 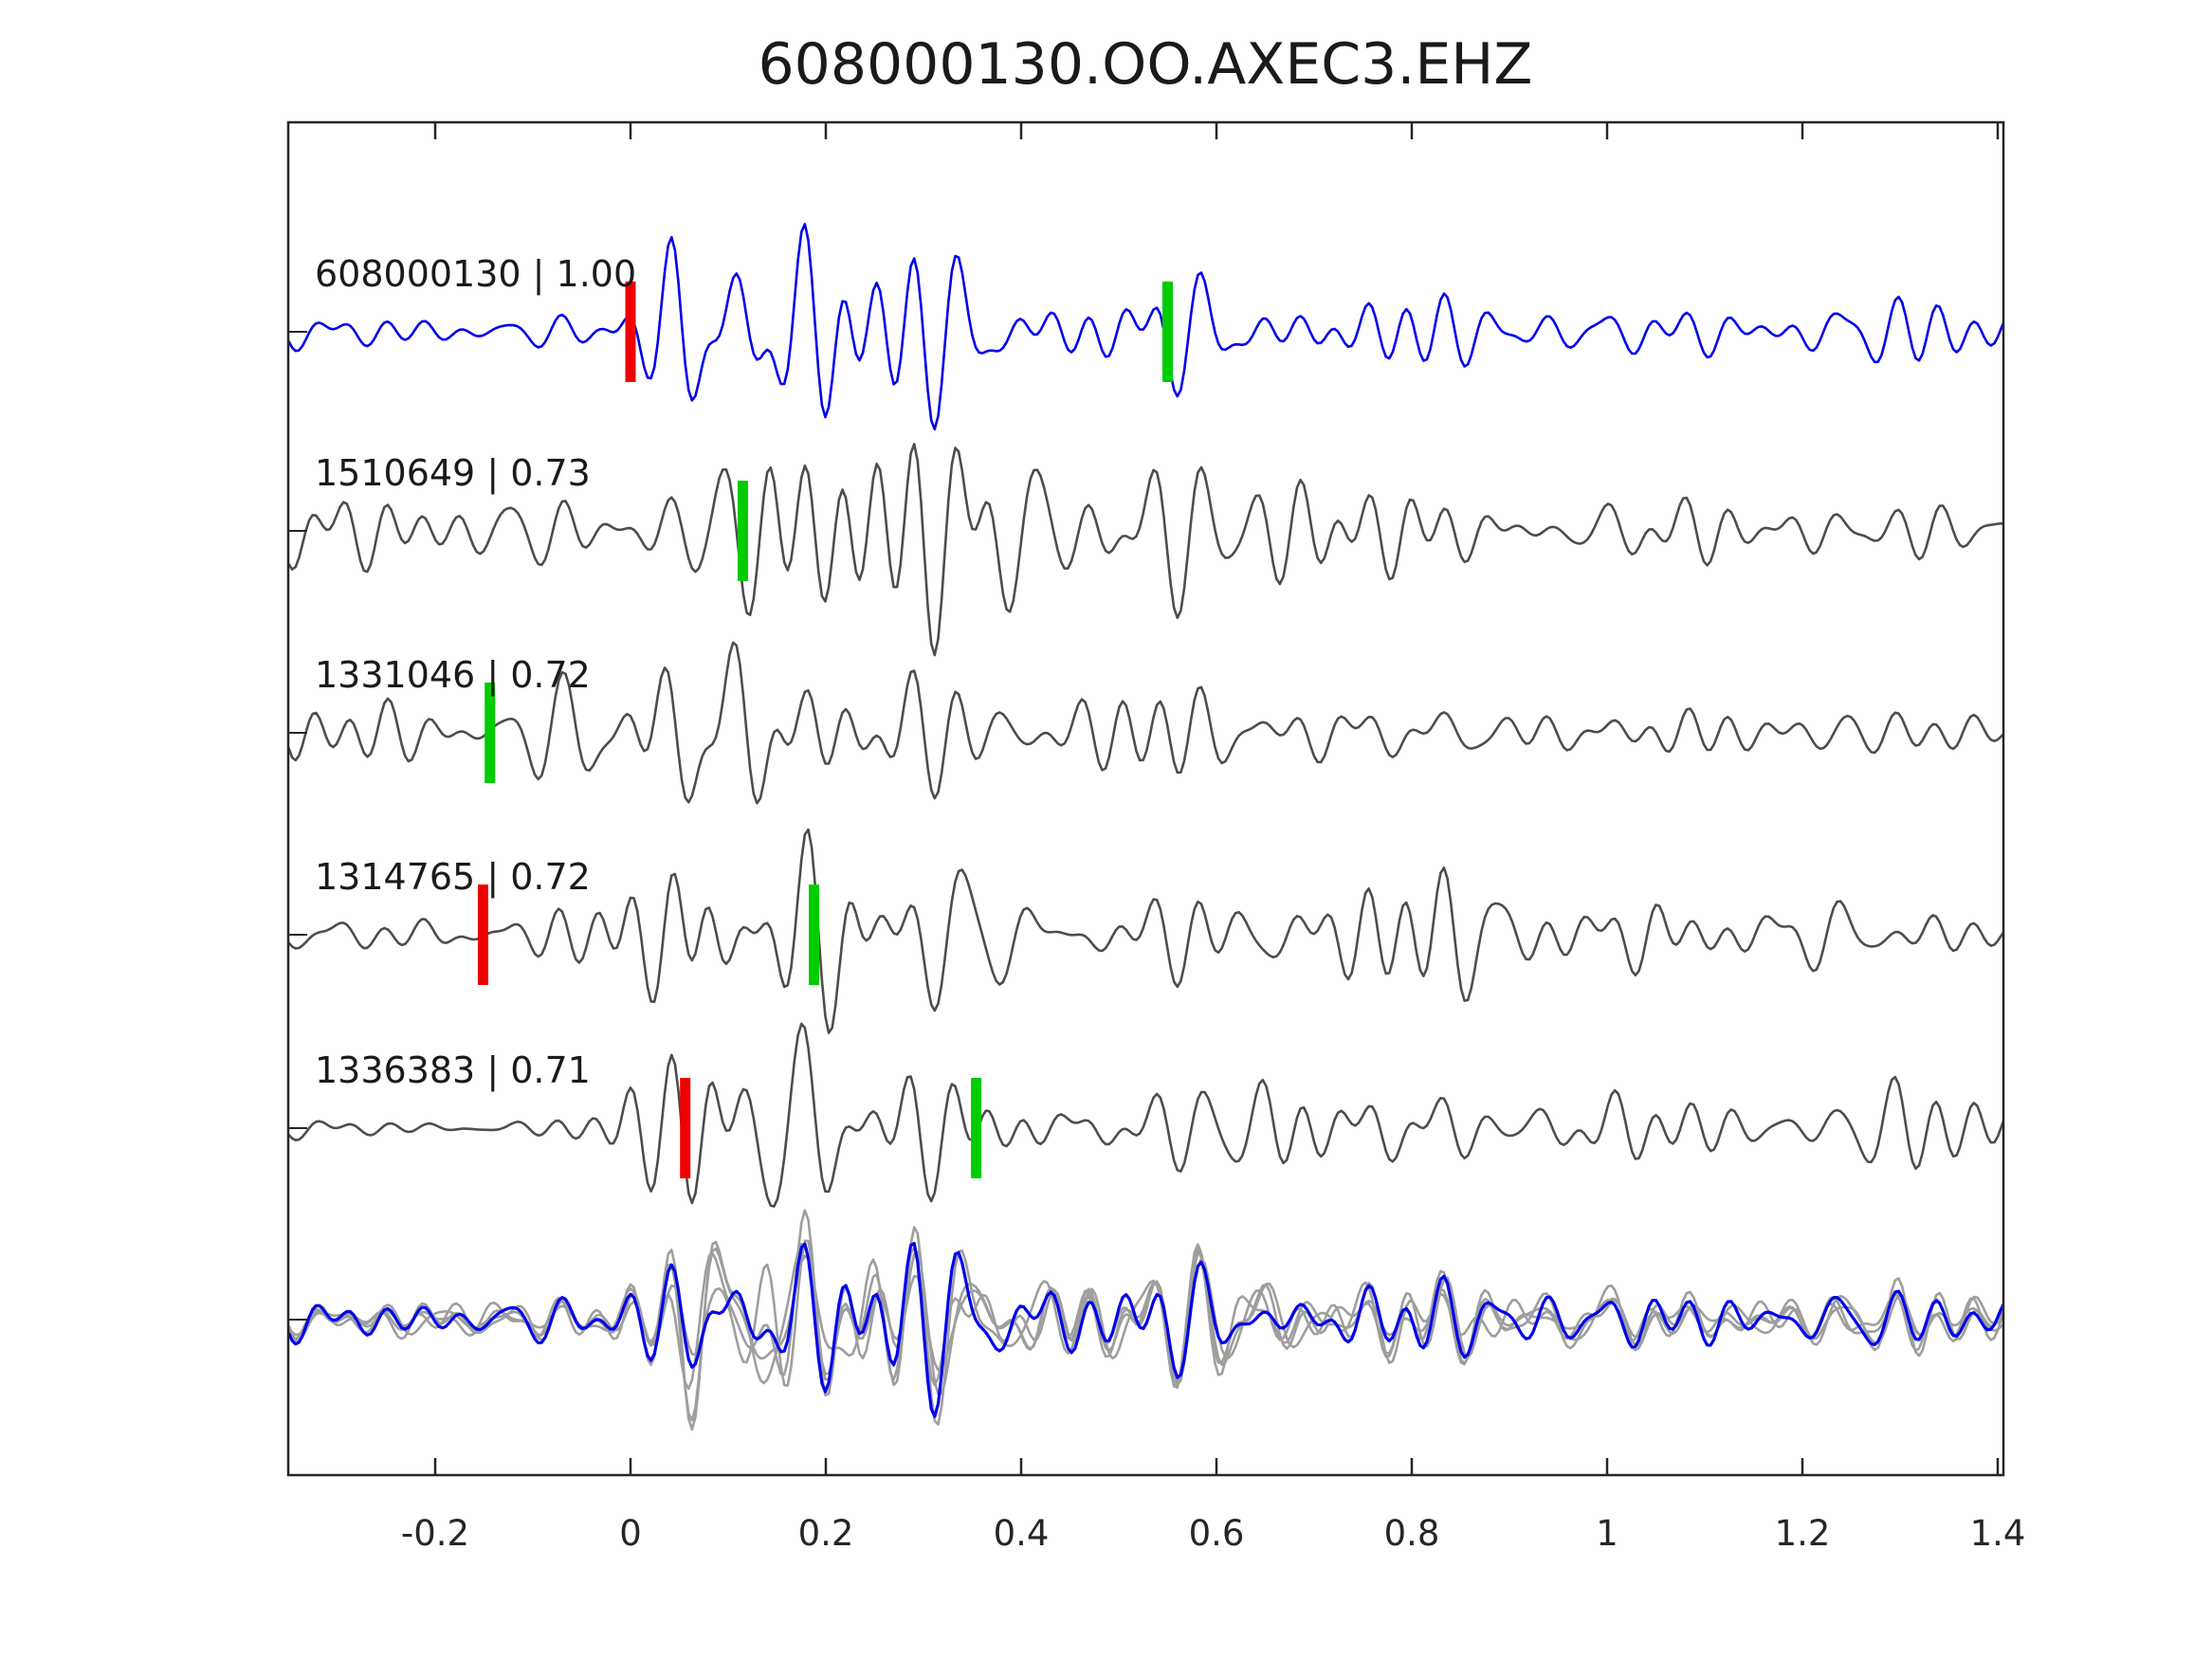 What do you see at coordinates (826, 1533) in the screenshot?
I see `x-tick-label: 0.2` at bounding box center [826, 1533].